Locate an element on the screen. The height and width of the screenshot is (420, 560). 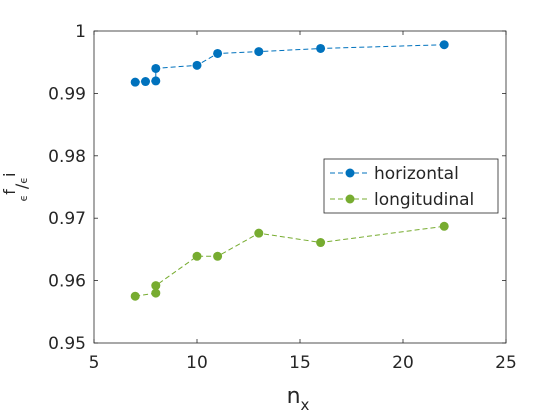
y-tick-label: 0.98 is located at coordinates (67, 157).